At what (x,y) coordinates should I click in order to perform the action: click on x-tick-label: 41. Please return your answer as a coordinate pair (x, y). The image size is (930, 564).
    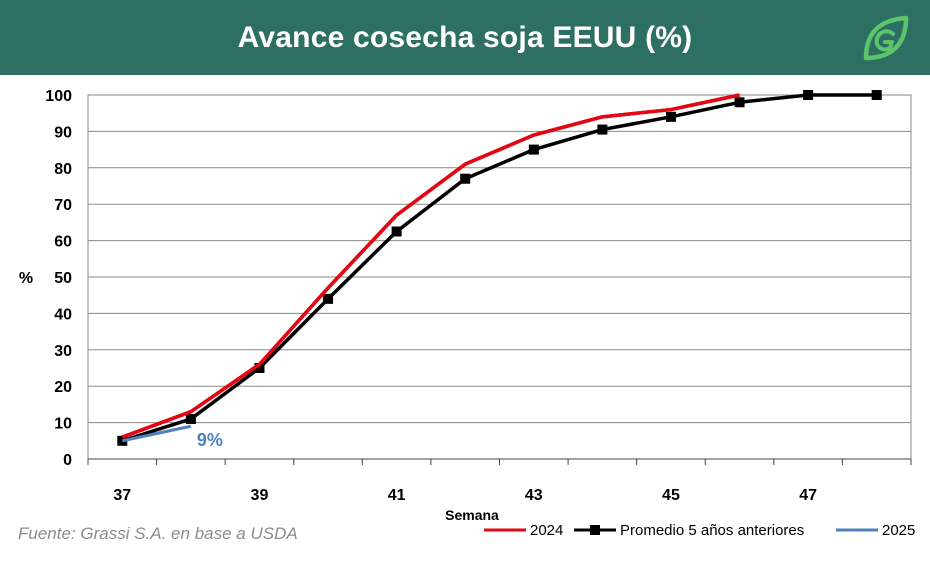
    Looking at the image, I should click on (397, 495).